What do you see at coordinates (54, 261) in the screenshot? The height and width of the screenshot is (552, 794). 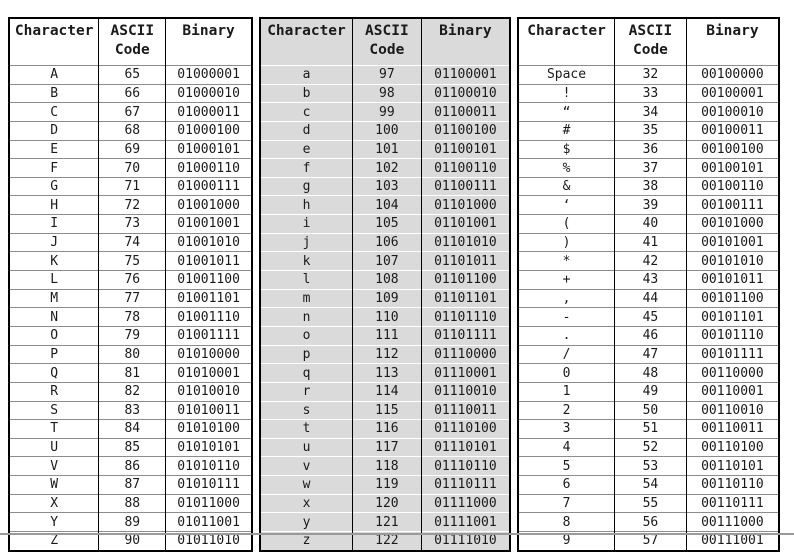 I see `character-cell: K` at bounding box center [54, 261].